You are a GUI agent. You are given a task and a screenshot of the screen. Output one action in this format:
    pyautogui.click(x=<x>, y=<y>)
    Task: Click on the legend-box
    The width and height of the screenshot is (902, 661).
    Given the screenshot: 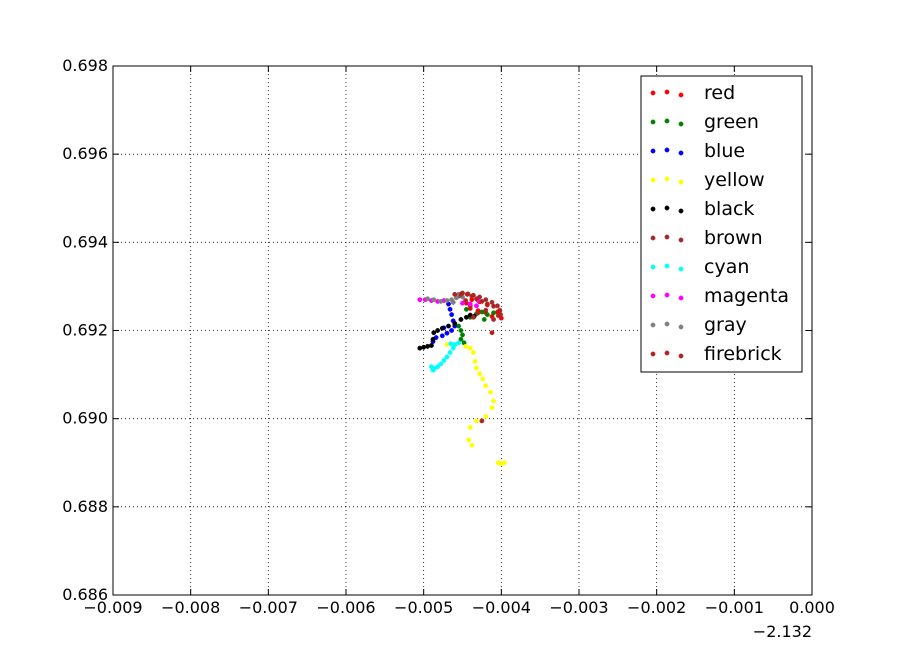 What is the action you would take?
    pyautogui.click(x=721, y=224)
    